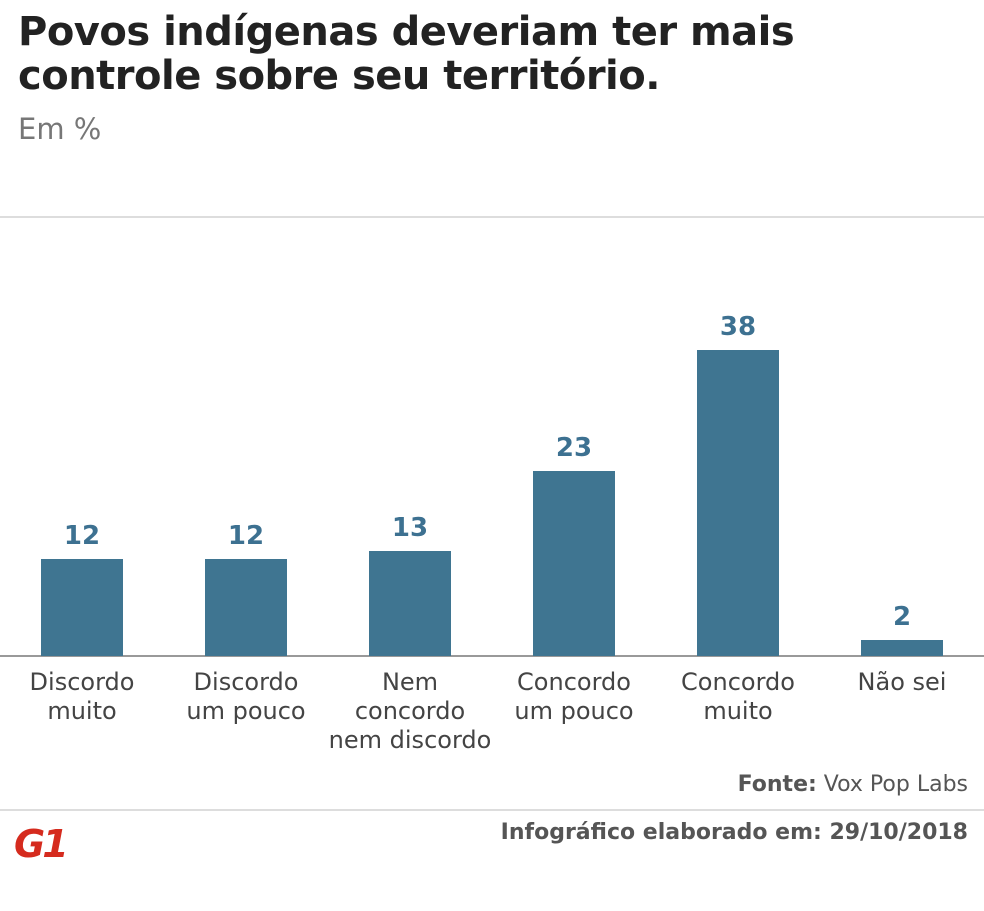  I want to click on x-tick-label: Não sei, so click(902, 682).